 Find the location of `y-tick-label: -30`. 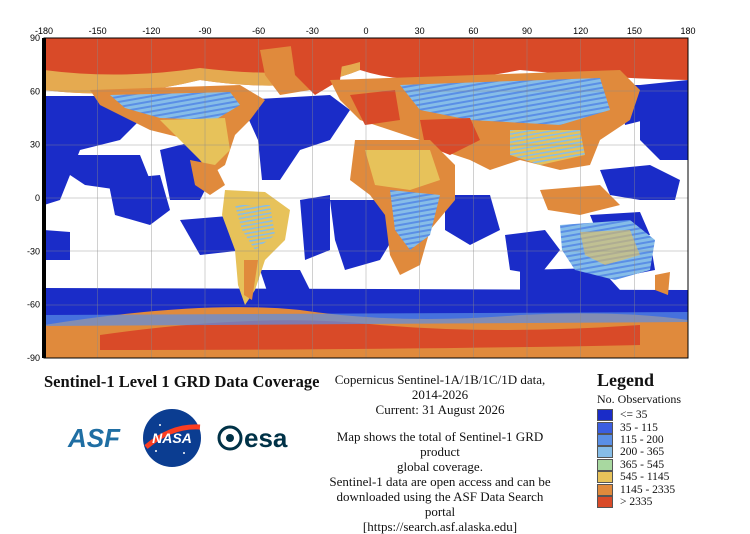

y-tick-label: -30 is located at coordinates (33, 251).